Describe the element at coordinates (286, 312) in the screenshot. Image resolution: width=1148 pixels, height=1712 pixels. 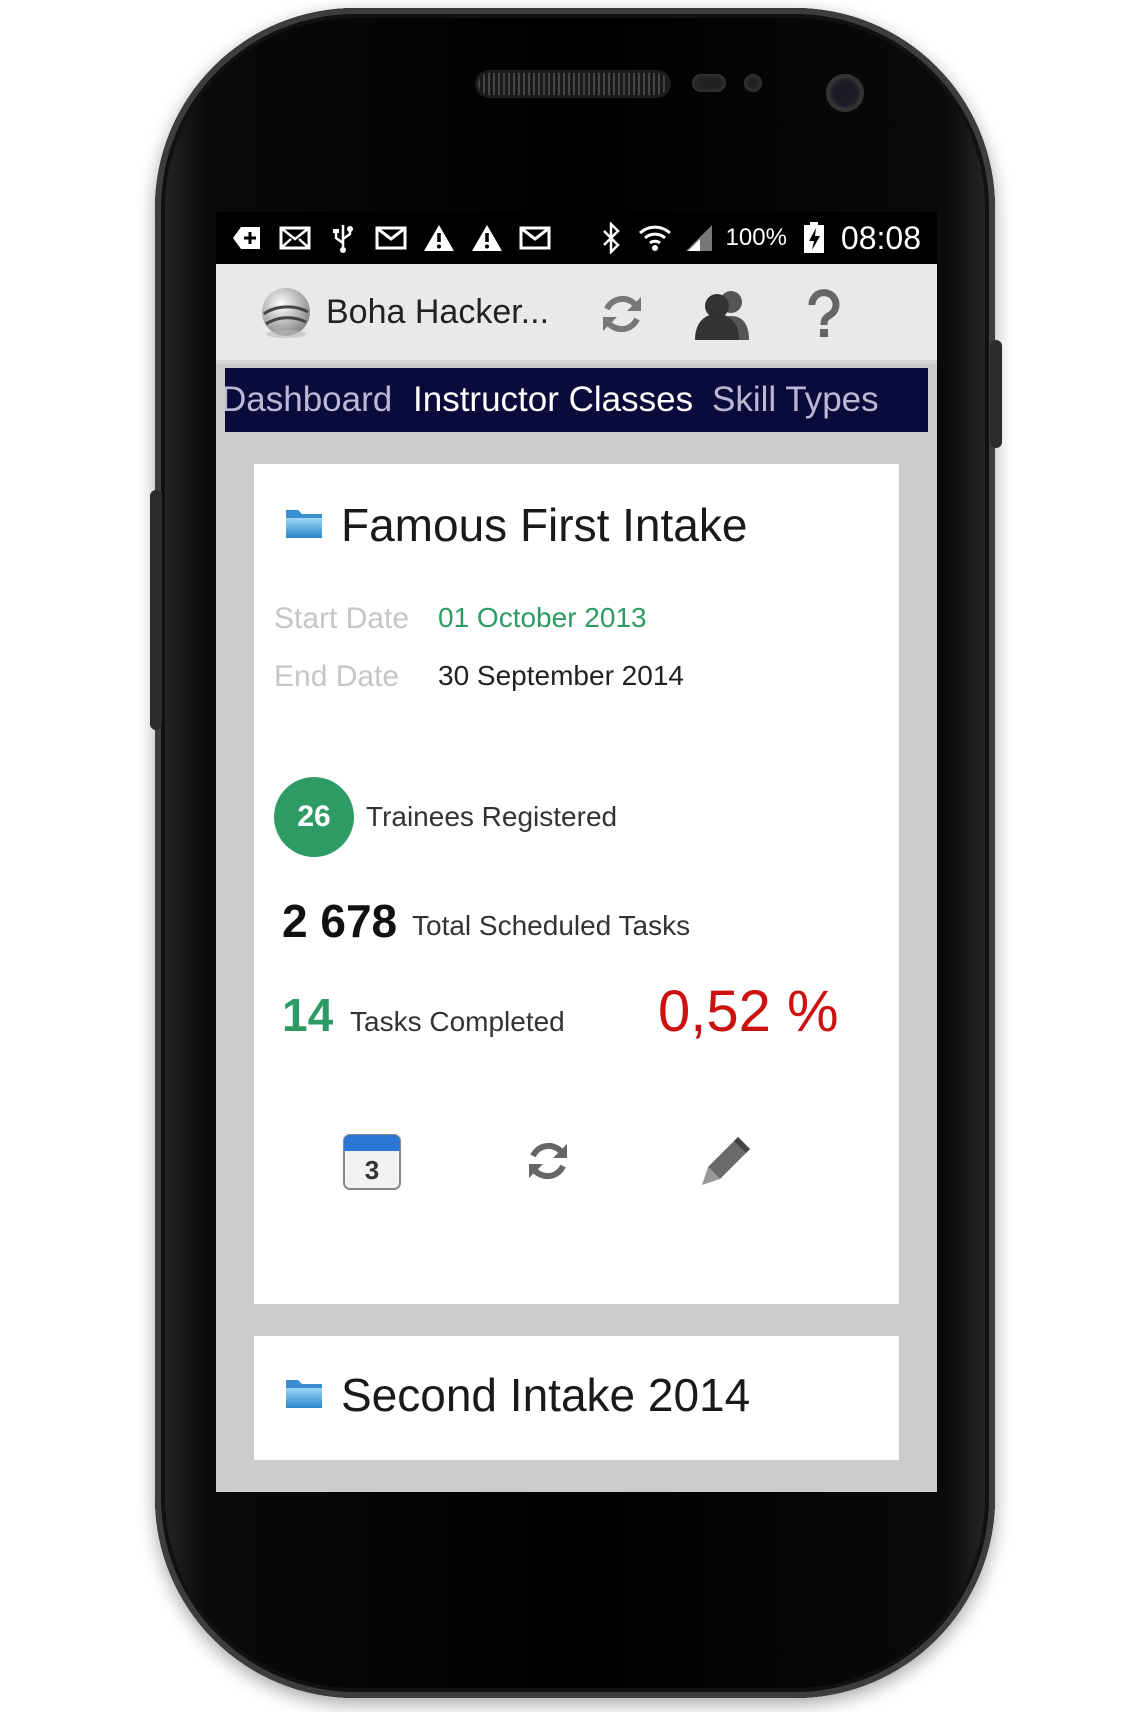
I see `app-logo-icon` at that location.